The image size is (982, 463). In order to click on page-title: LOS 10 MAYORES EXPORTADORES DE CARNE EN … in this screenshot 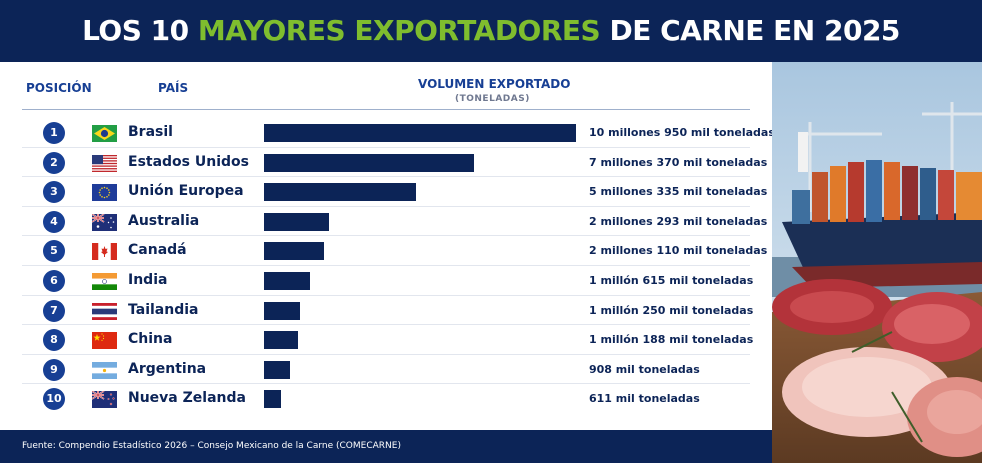, I will do `click(491, 31)`.